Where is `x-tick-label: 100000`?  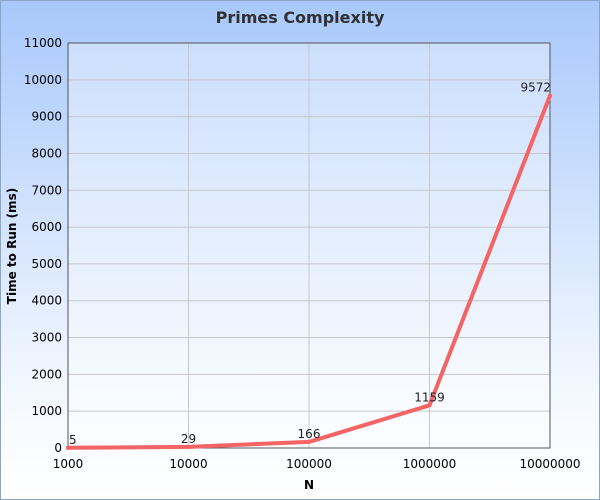 x-tick-label: 100000 is located at coordinates (309, 464).